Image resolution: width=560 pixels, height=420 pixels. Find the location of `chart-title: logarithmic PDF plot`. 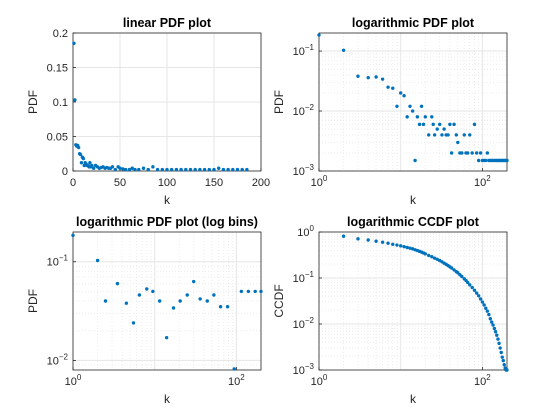

chart-title: logarithmic PDF plot is located at coordinates (413, 23).